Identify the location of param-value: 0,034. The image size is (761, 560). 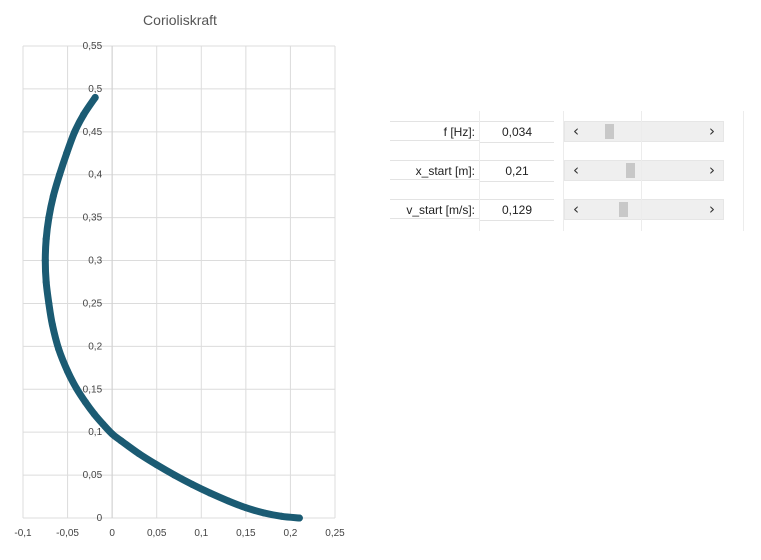
(517, 132).